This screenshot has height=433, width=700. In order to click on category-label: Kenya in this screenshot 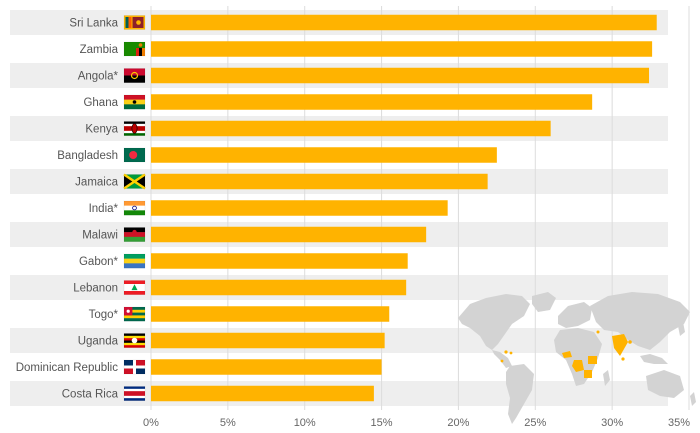, I will do `click(101, 130)`.